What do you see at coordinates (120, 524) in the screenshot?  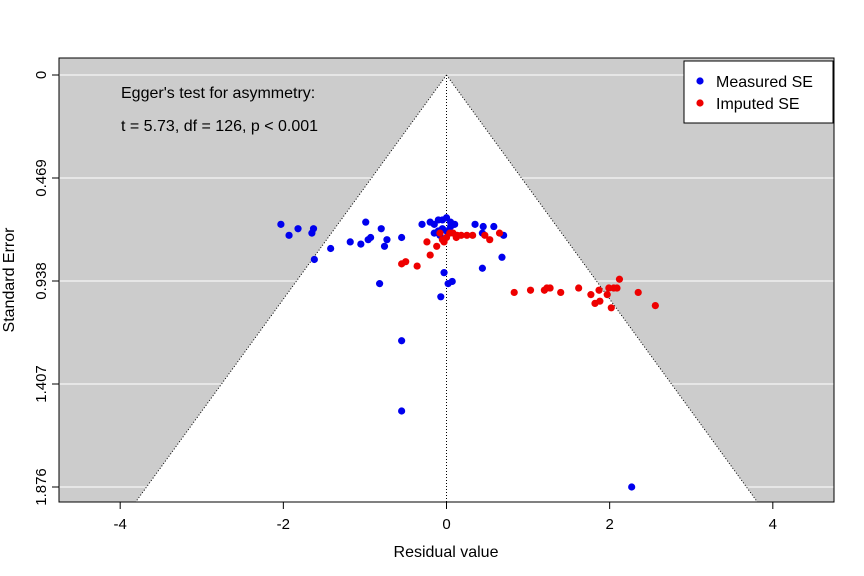 I see `x-tick-label-0: -4` at bounding box center [120, 524].